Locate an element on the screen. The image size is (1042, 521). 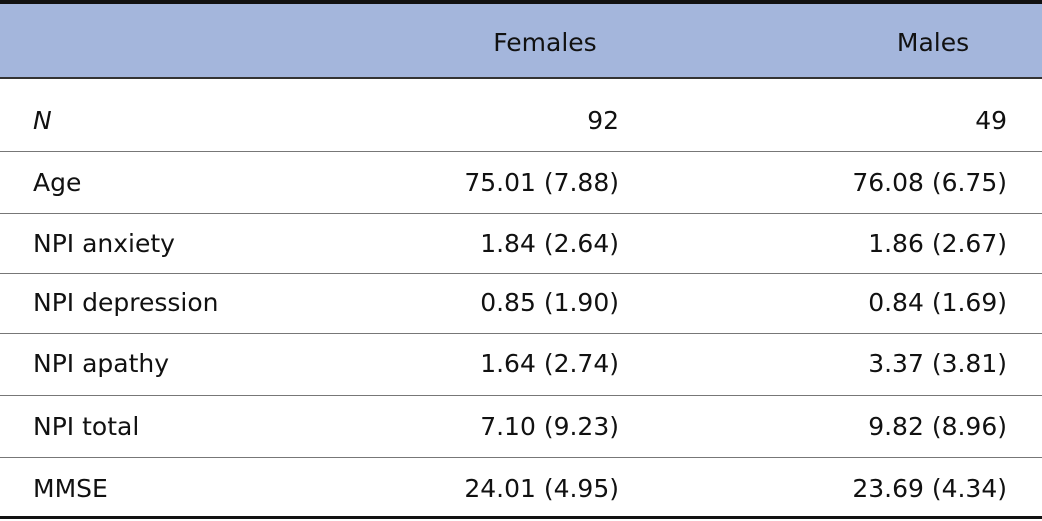
cell-value: 1.64 (2.74) is located at coordinates (549, 363).